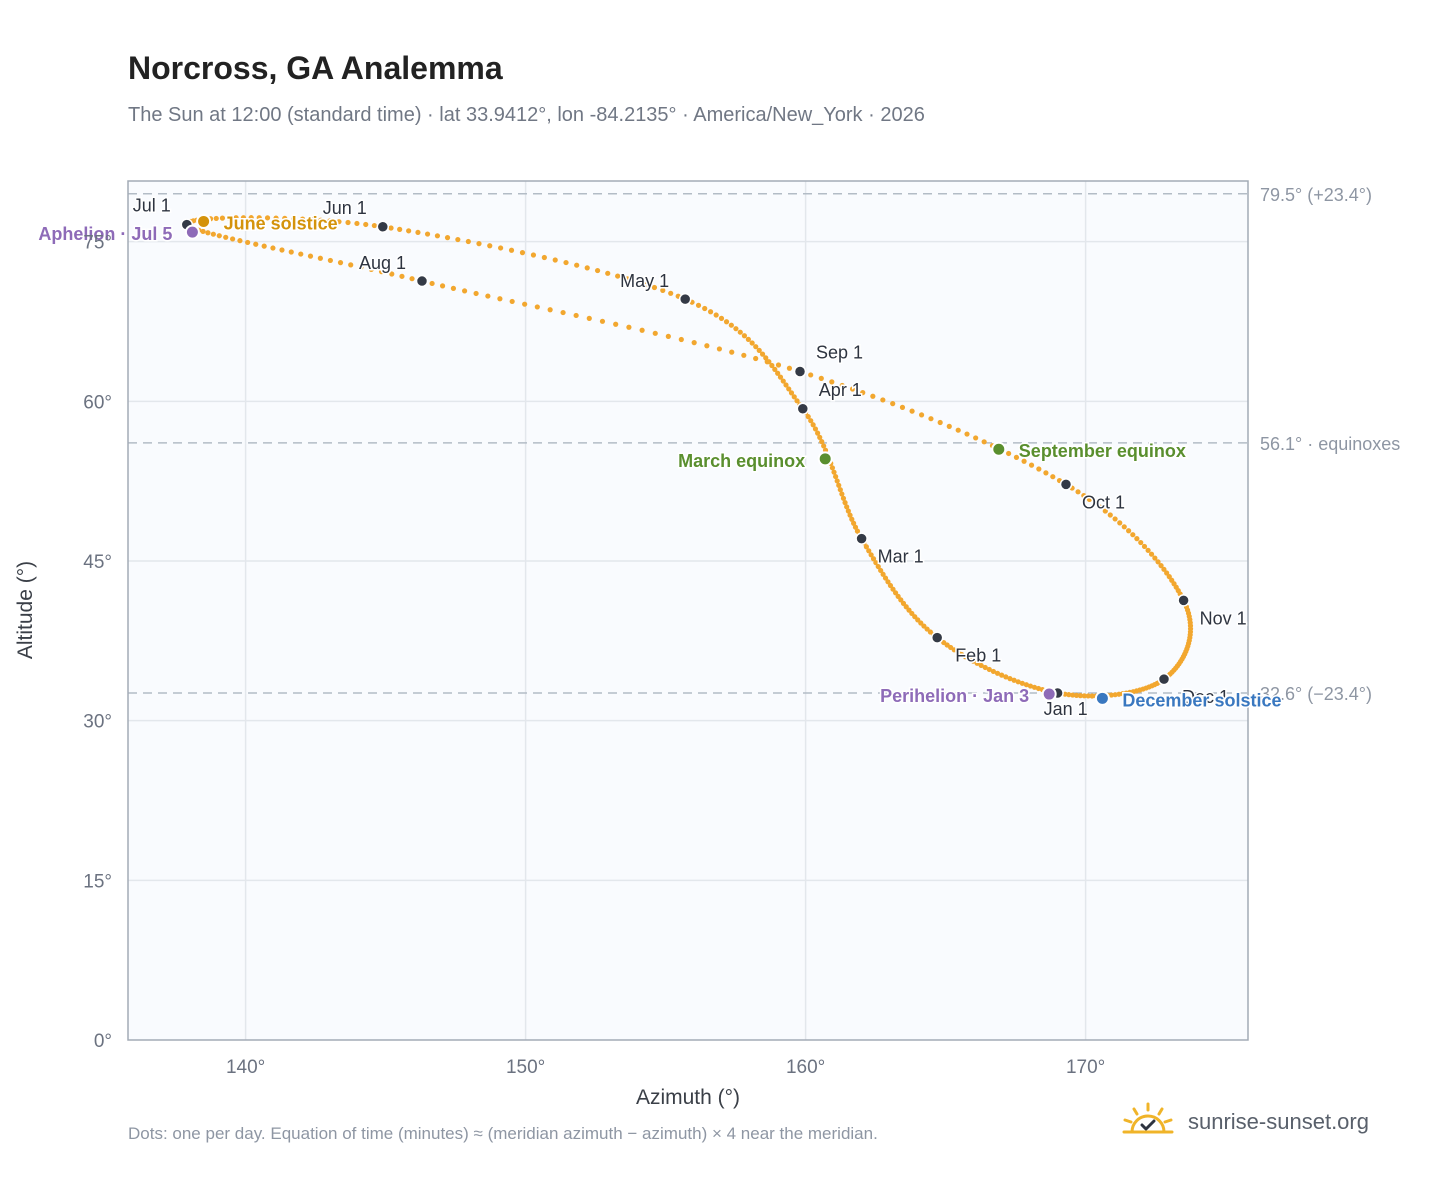 This screenshot has height=1188, width=1448. What do you see at coordinates (1330, 444) in the screenshot?
I see `reference-label: 56.1° · equinoxes` at bounding box center [1330, 444].